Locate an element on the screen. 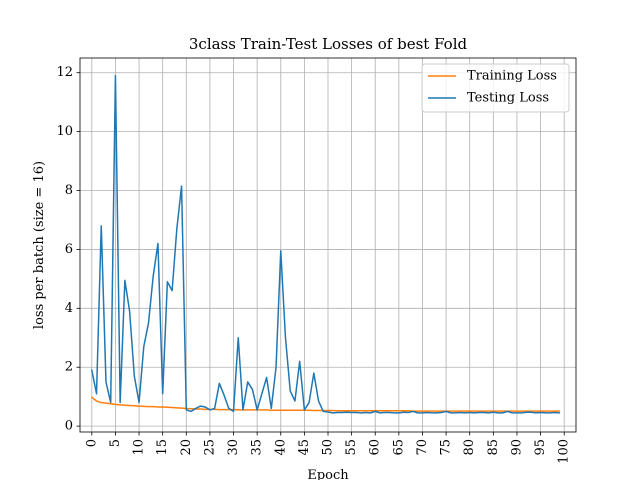 Image resolution: width=640 pixels, height=480 pixels. x-tick-label: 50 is located at coordinates (328, 447).